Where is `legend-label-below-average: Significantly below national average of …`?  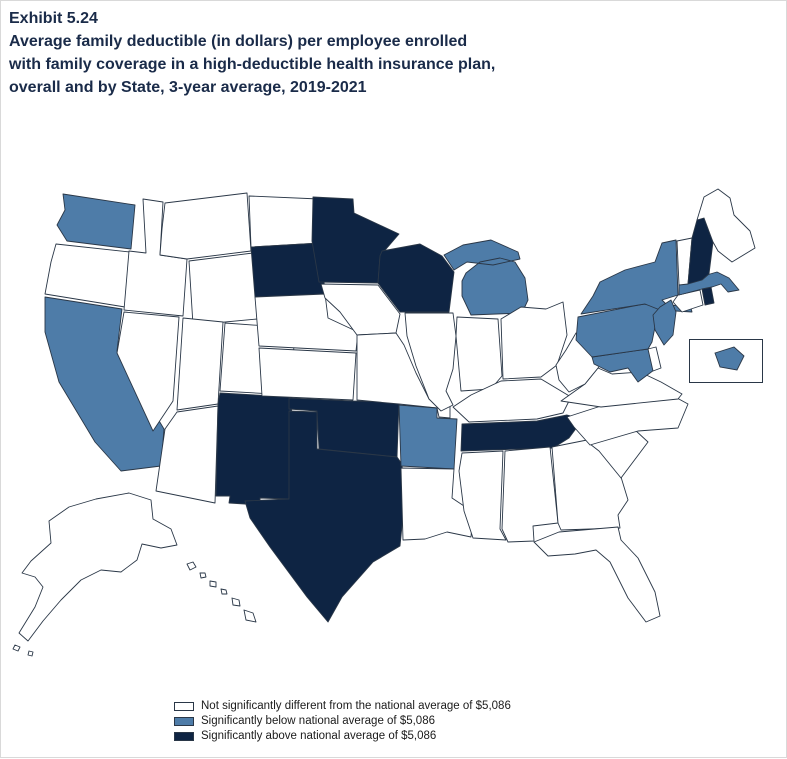
legend-label-below-average: Significantly below national average of … is located at coordinates (318, 721).